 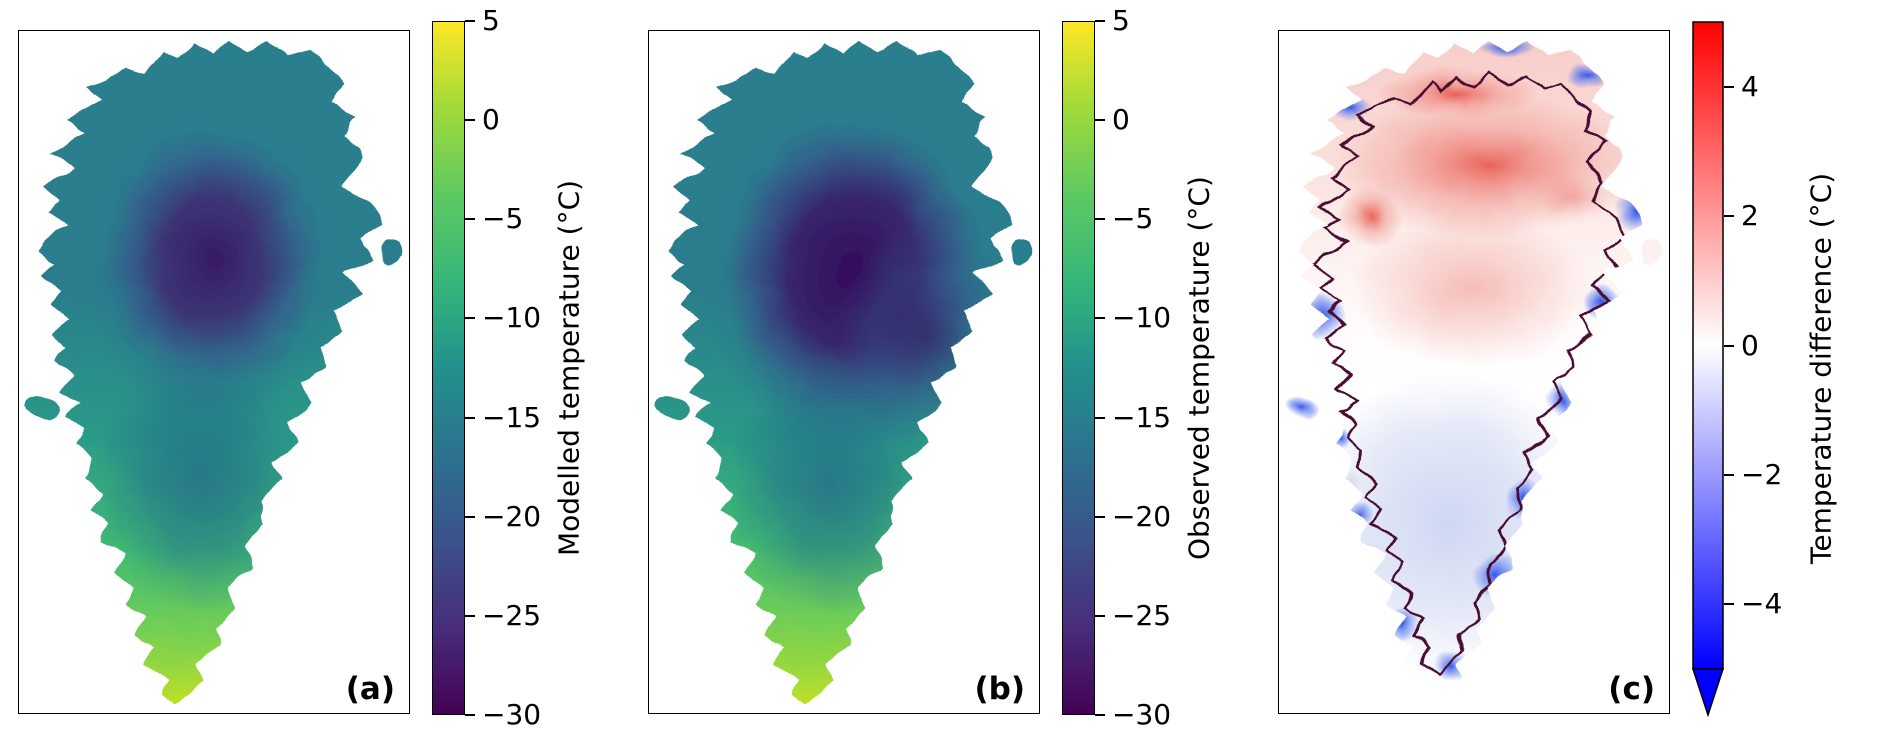 I want to click on colorbar-c-bar, so click(x=1708, y=345).